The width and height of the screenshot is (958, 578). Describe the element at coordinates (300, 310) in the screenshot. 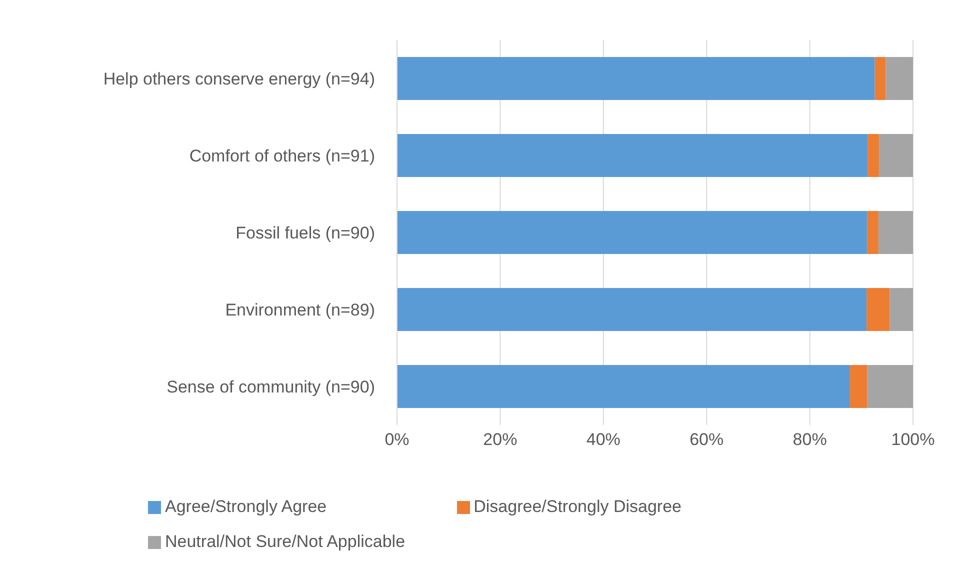

I see `y-tick-label: Environment (n=89)` at that location.